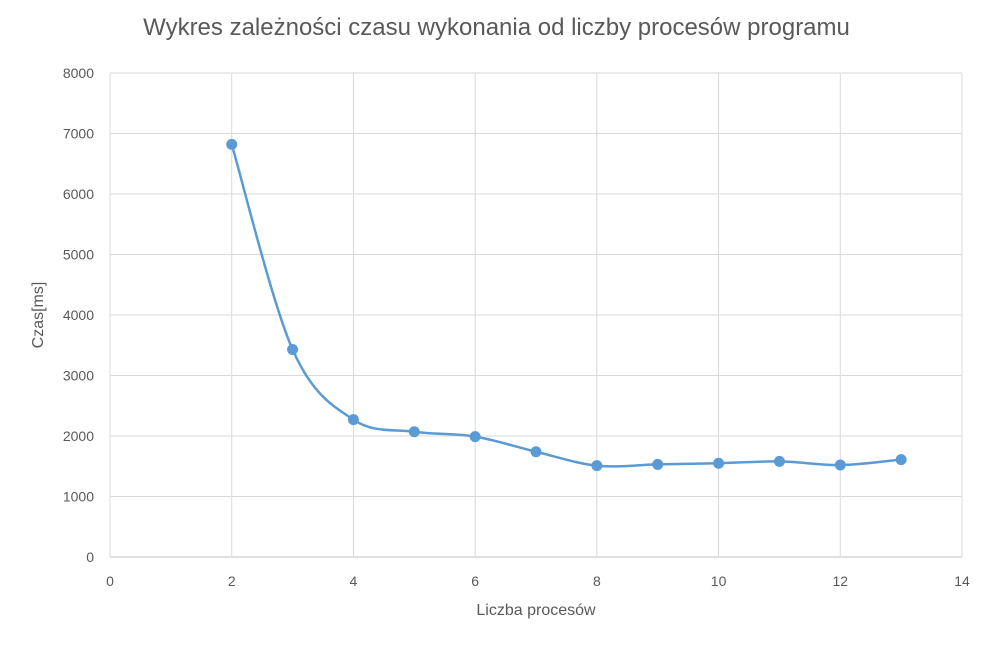 This screenshot has height=645, width=993. Describe the element at coordinates (232, 581) in the screenshot. I see `x-tick-label: 2` at that location.